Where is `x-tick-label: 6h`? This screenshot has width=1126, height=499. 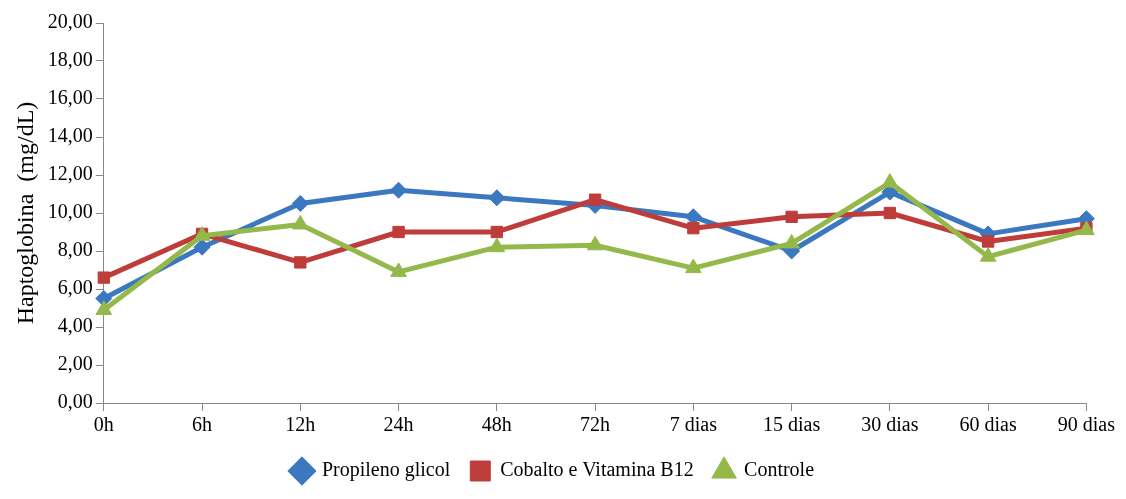
x-tick-label: 6h is located at coordinates (202, 424).